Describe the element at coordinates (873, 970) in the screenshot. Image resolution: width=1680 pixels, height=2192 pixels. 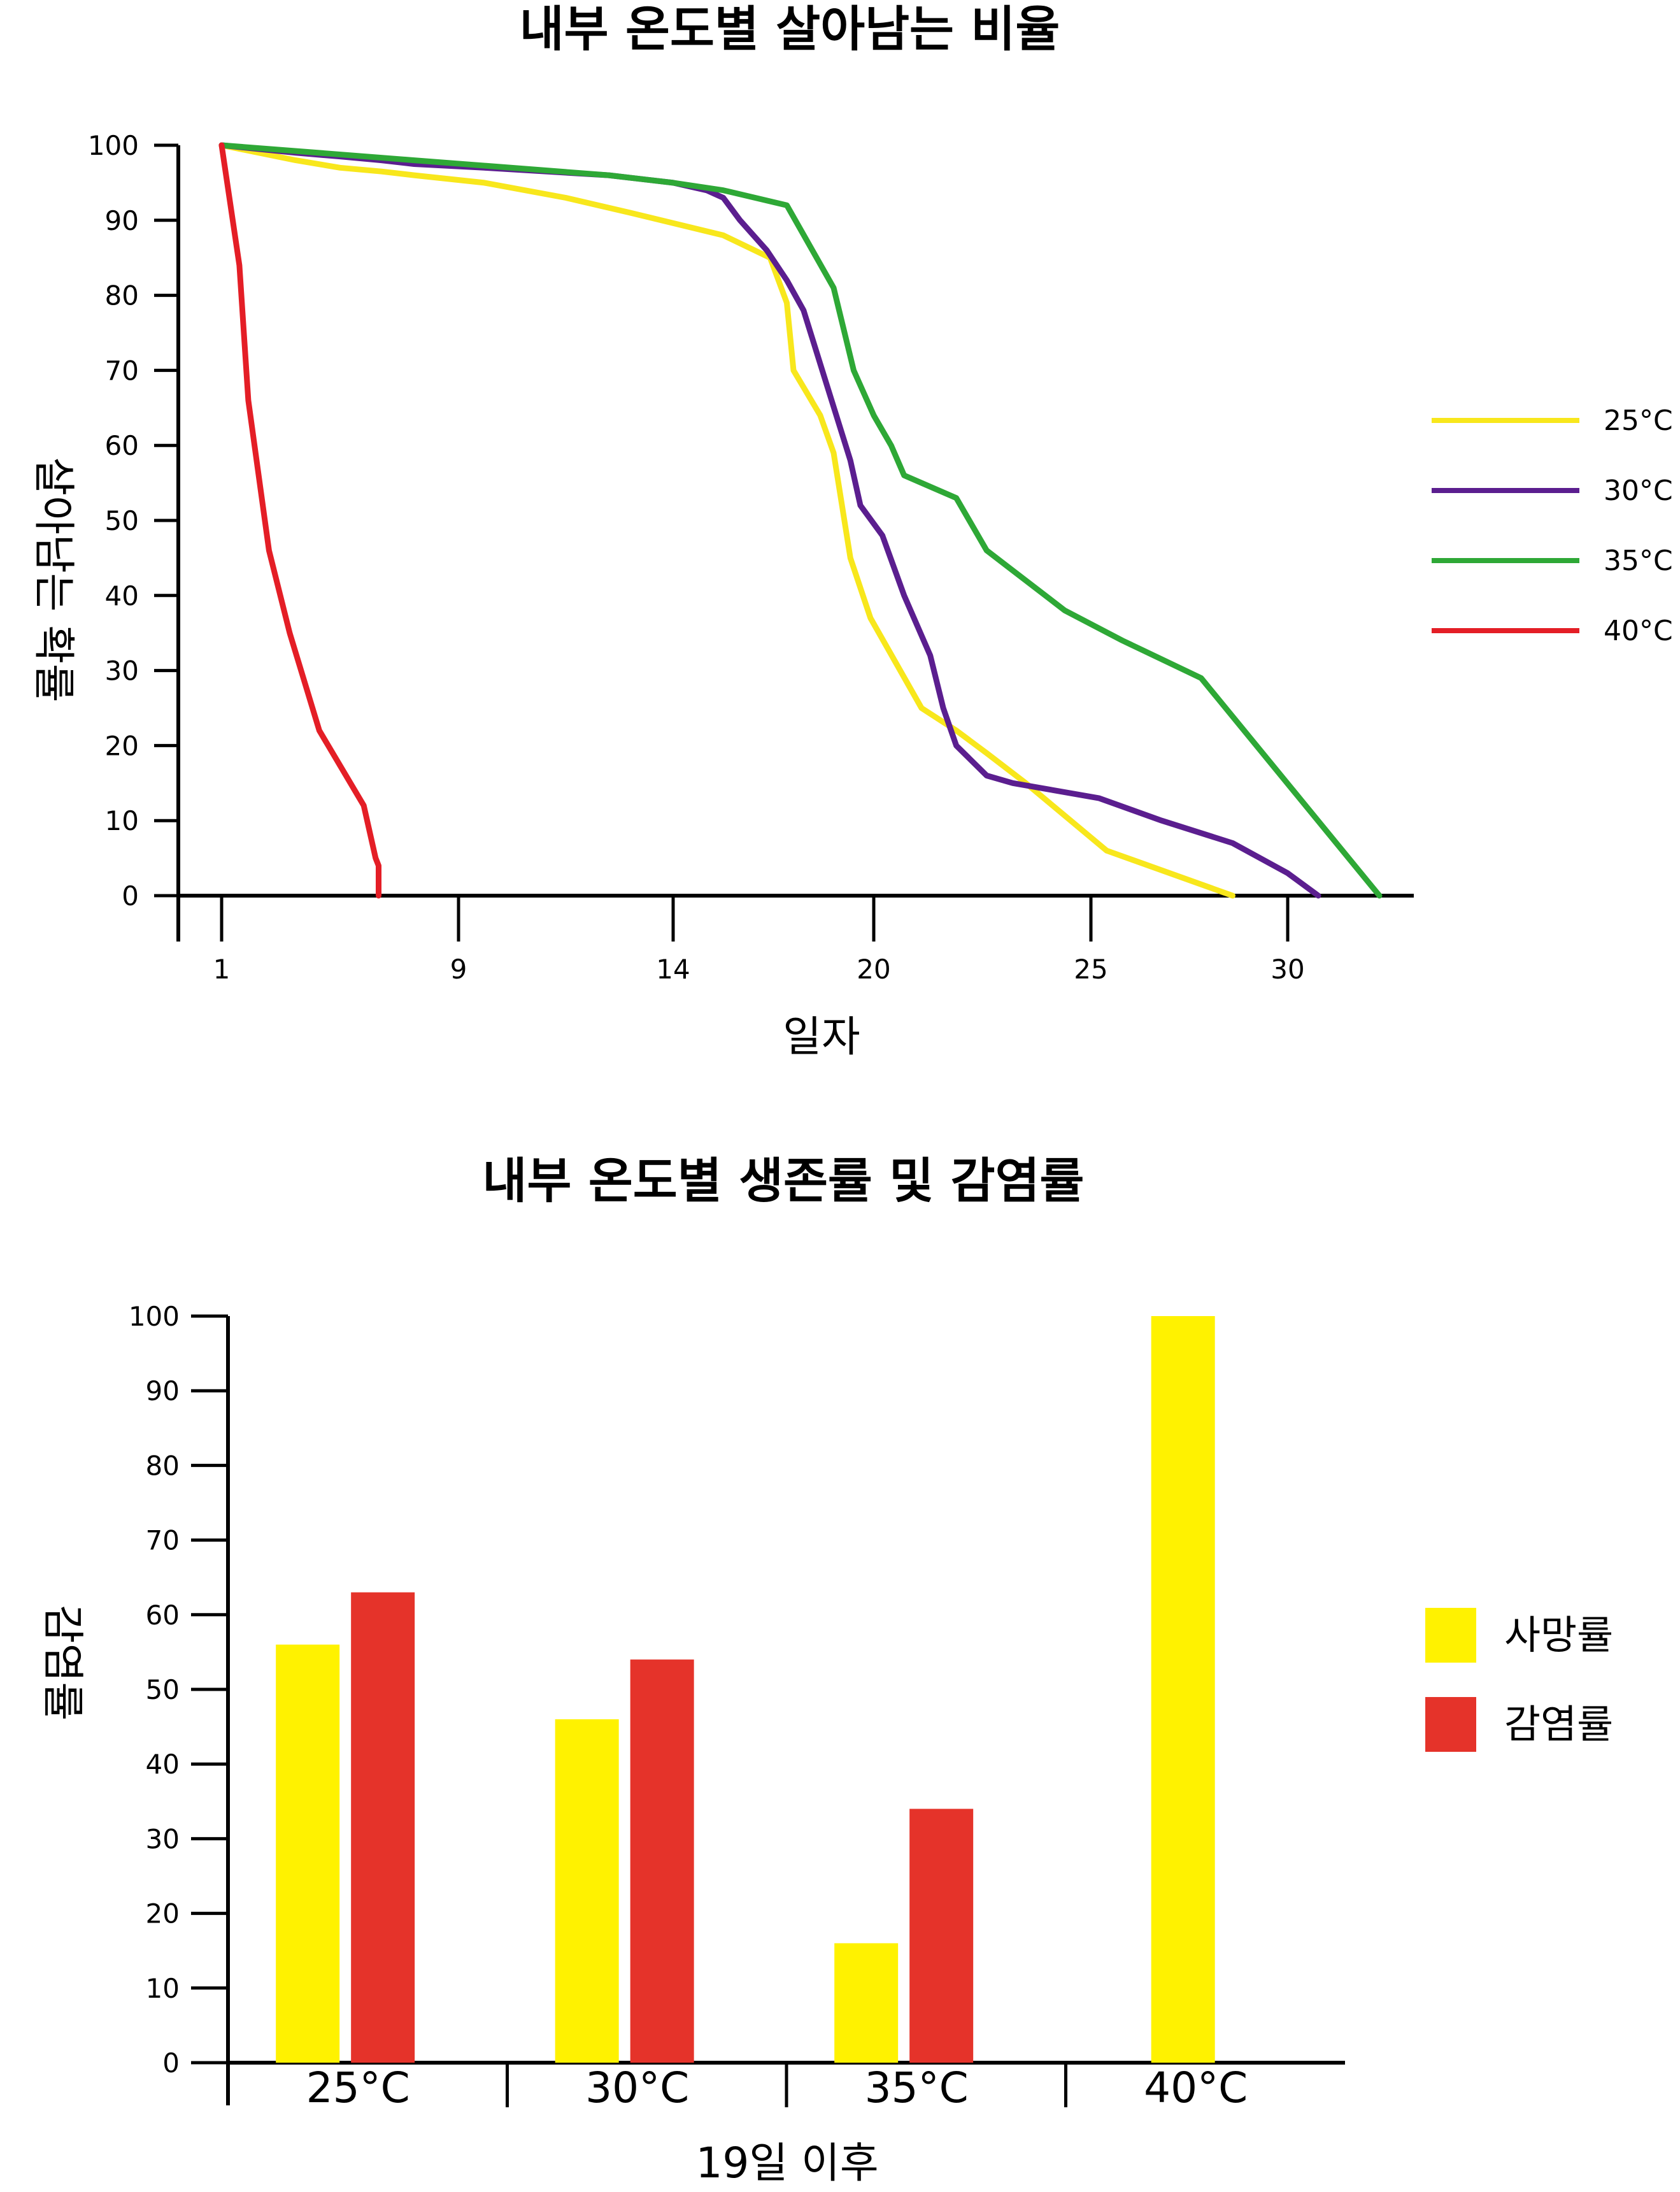
I see `line-chart-x-tick-label: 20` at that location.